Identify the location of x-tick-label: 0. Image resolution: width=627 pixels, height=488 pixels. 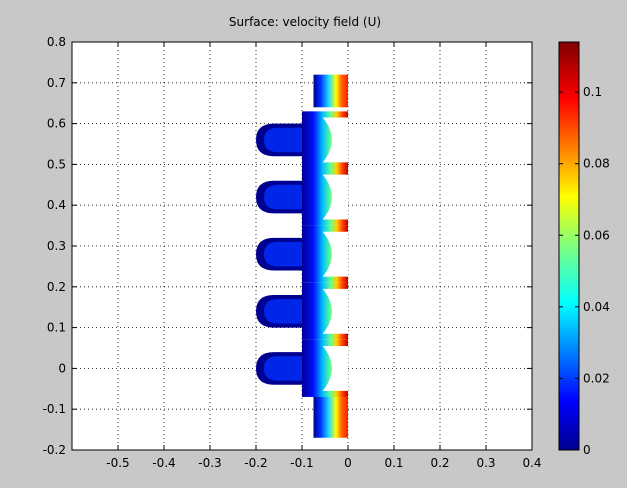
(348, 463).